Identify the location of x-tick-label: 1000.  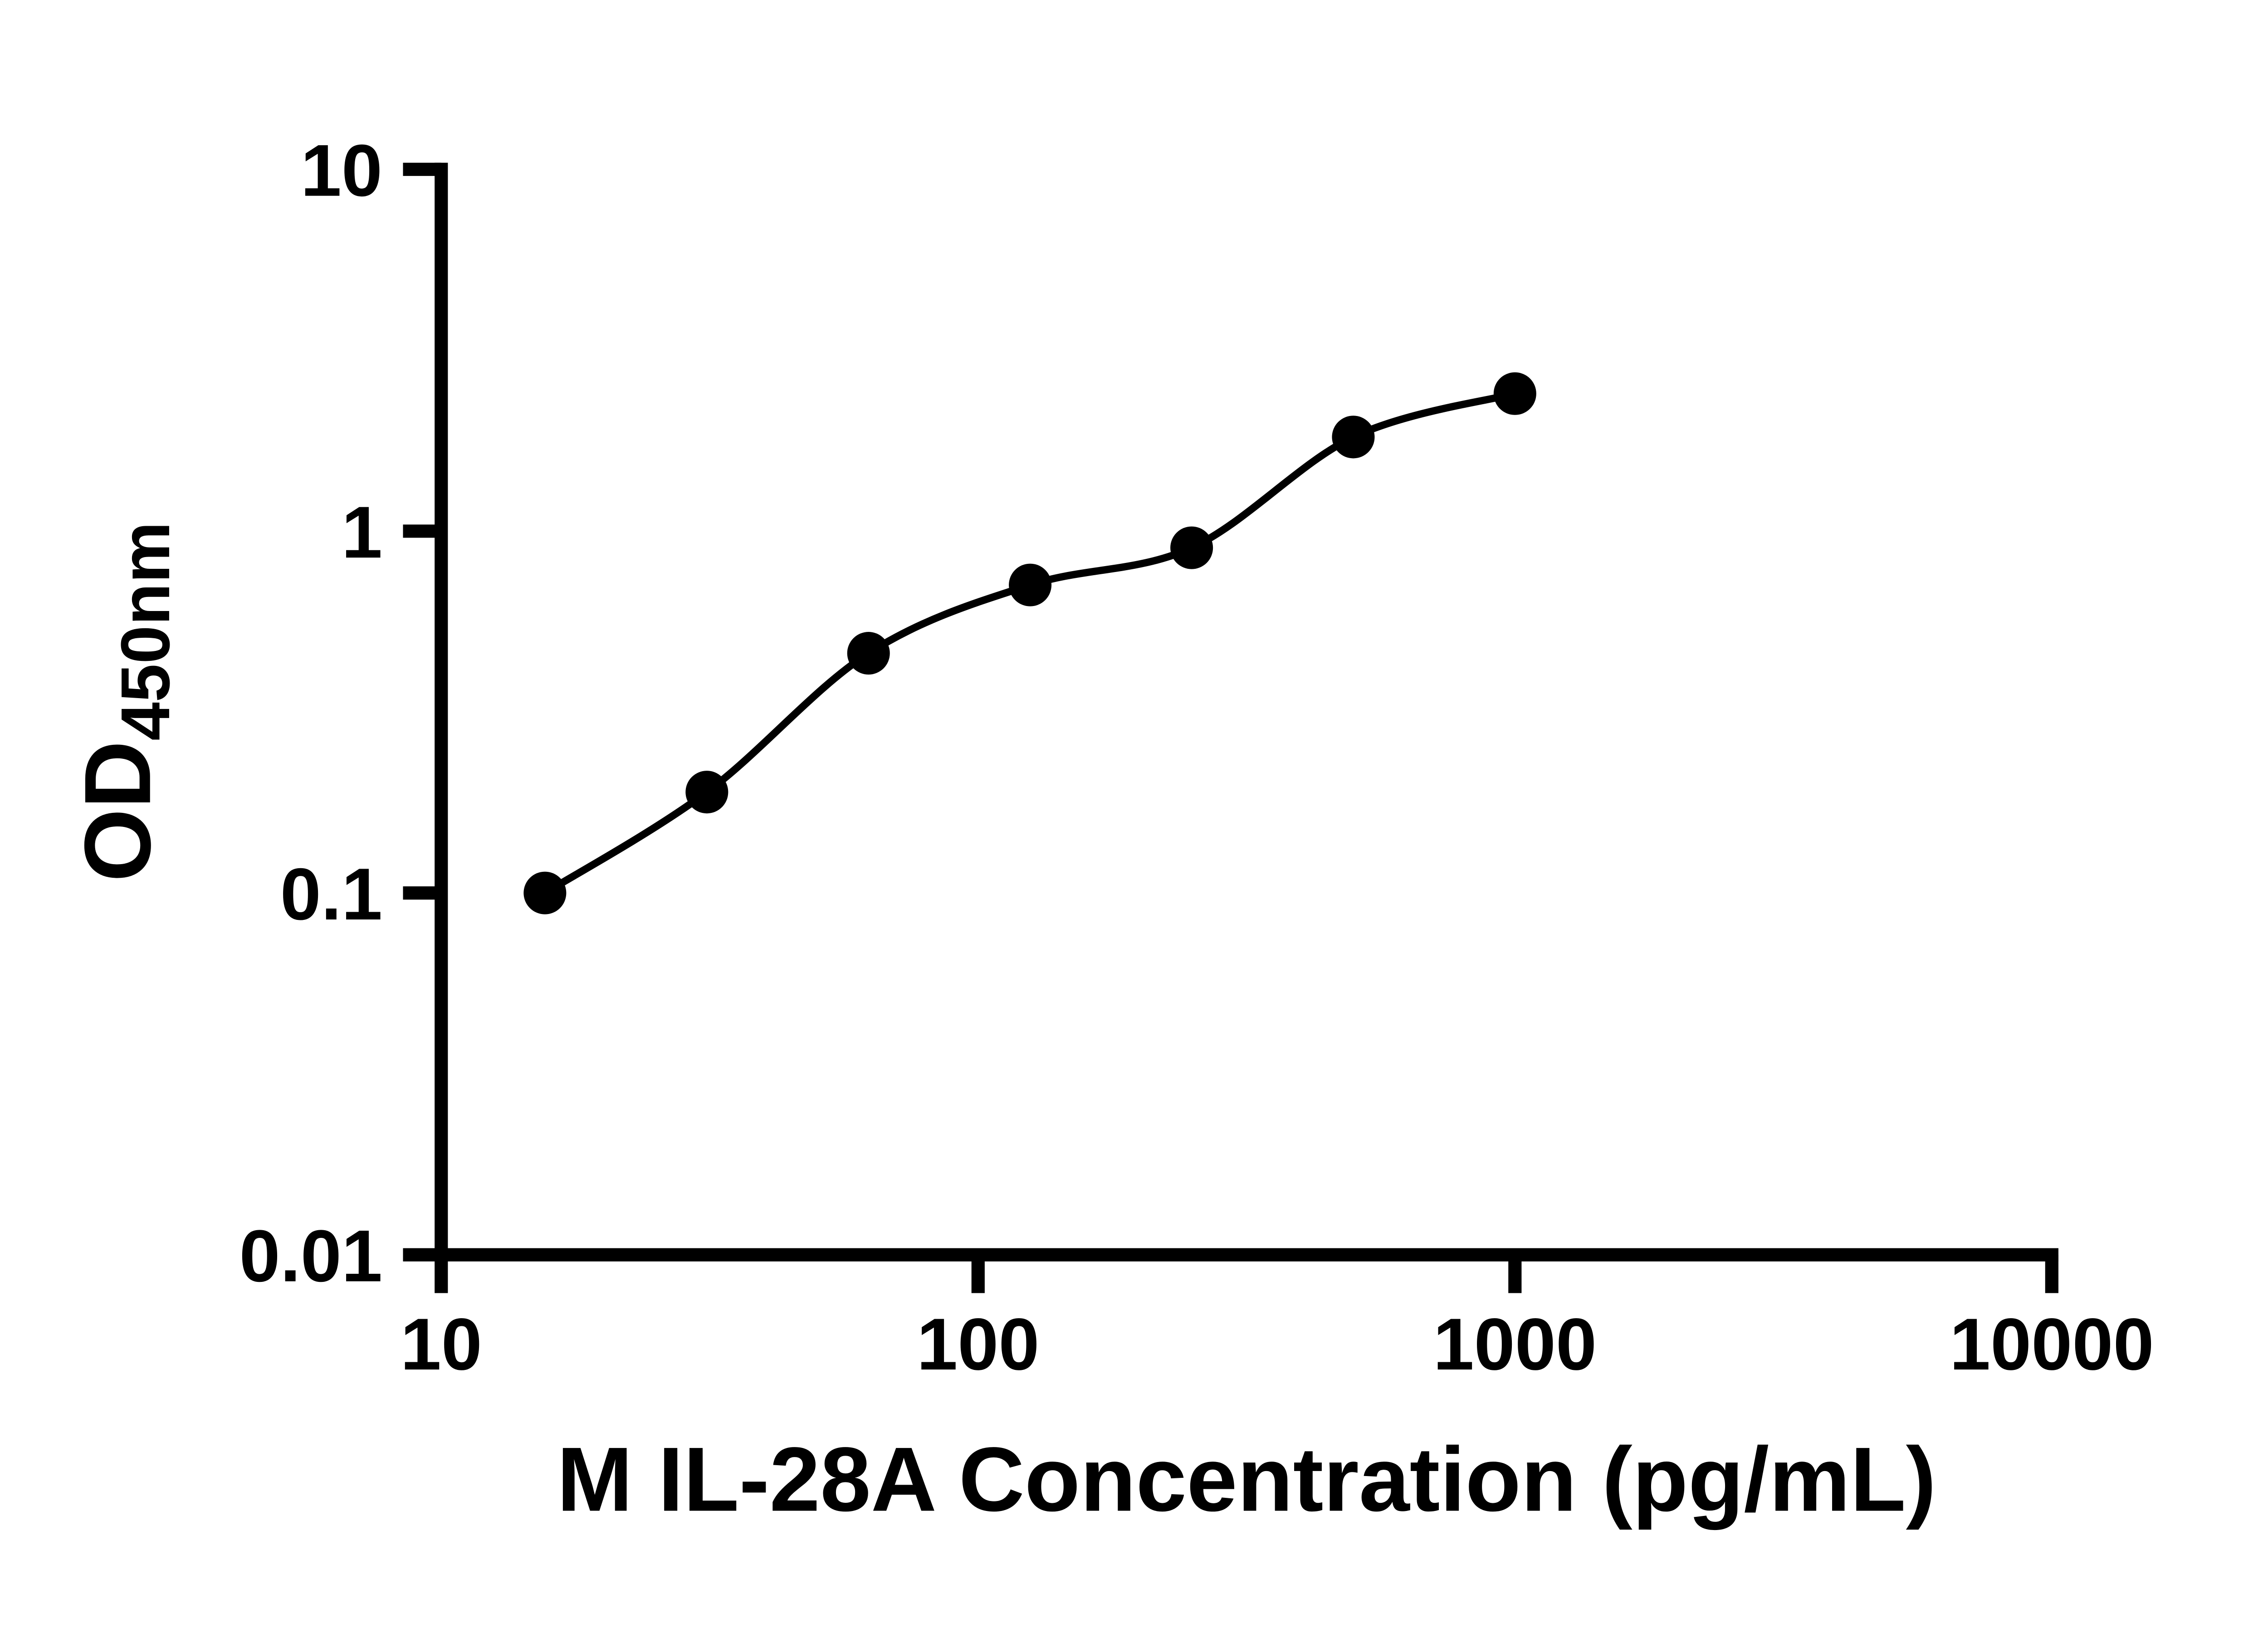
(1515, 1344).